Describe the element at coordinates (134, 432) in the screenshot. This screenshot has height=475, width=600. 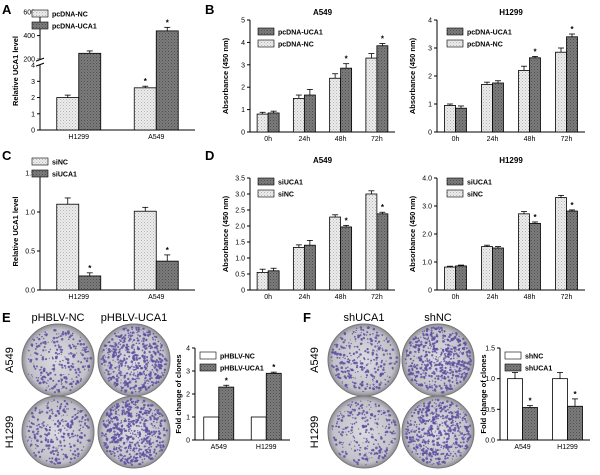
I see `colony-dish` at that location.